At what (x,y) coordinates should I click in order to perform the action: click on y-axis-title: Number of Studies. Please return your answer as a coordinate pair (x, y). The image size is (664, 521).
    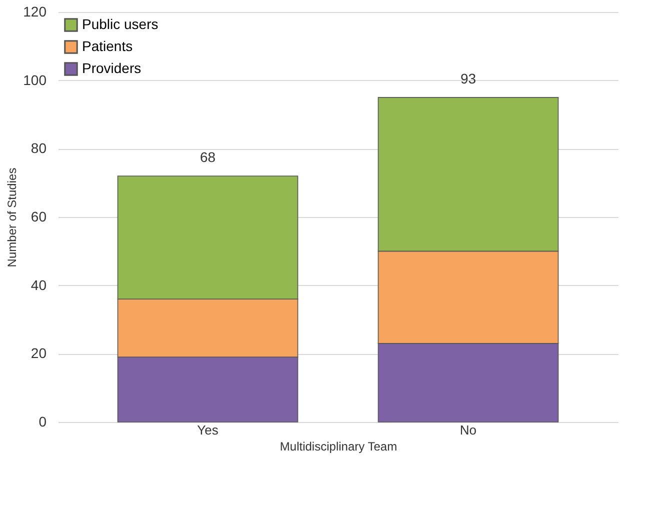
    Looking at the image, I should click on (12, 218).